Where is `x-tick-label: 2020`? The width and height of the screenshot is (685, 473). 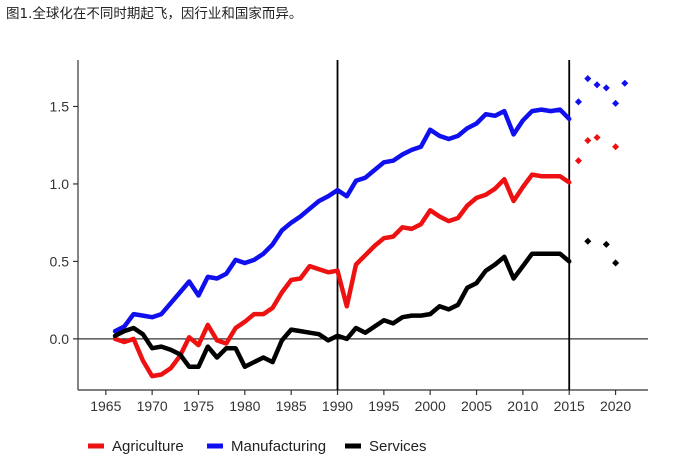 x-tick-label: 2020 is located at coordinates (615, 406).